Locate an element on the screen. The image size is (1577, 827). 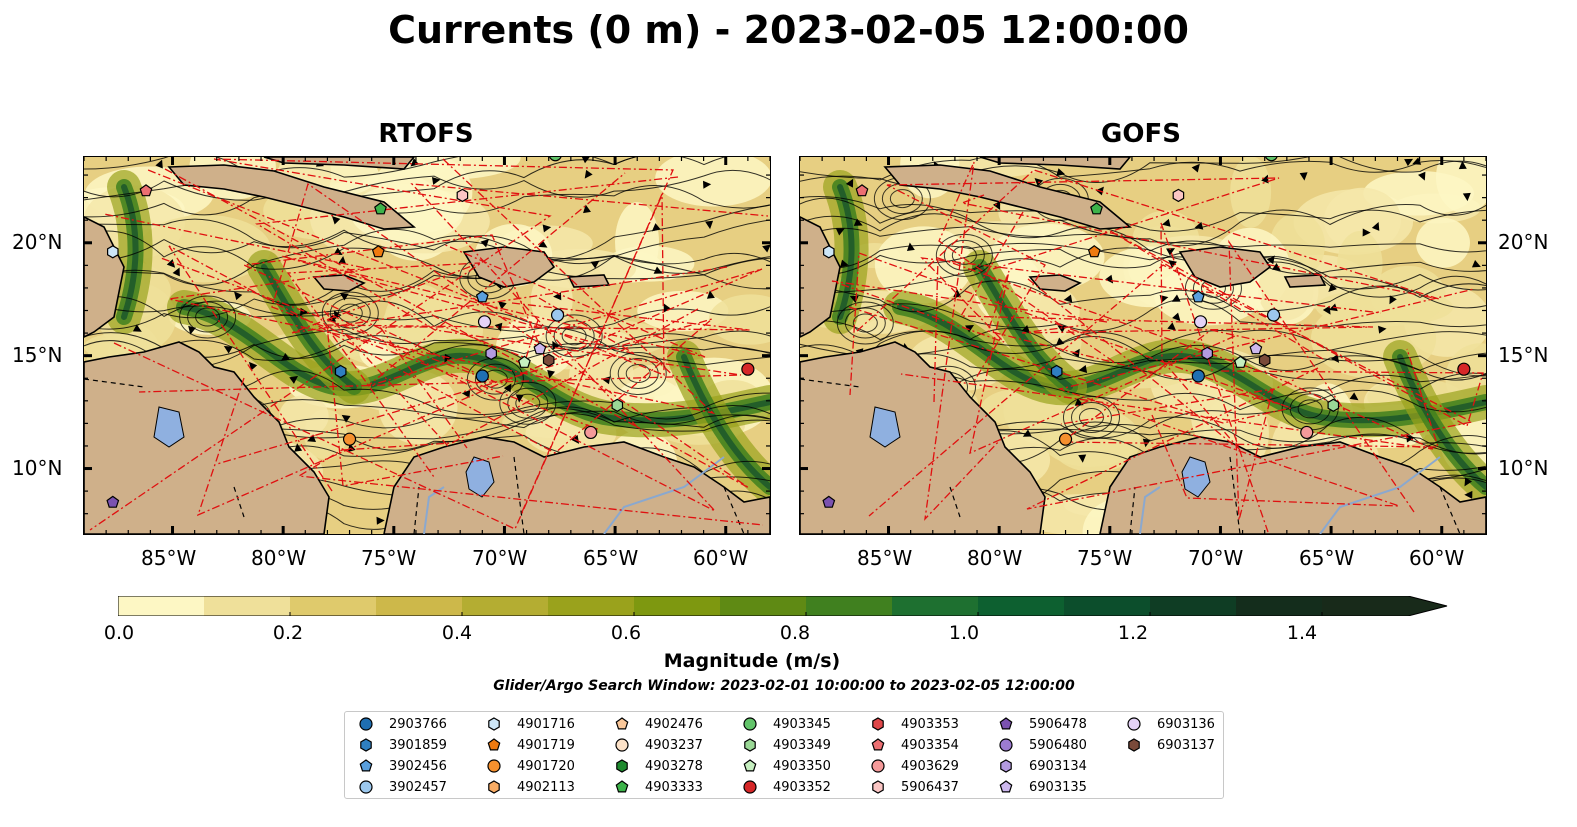
lat-tick-label: 15°N is located at coordinates (1523, 355).